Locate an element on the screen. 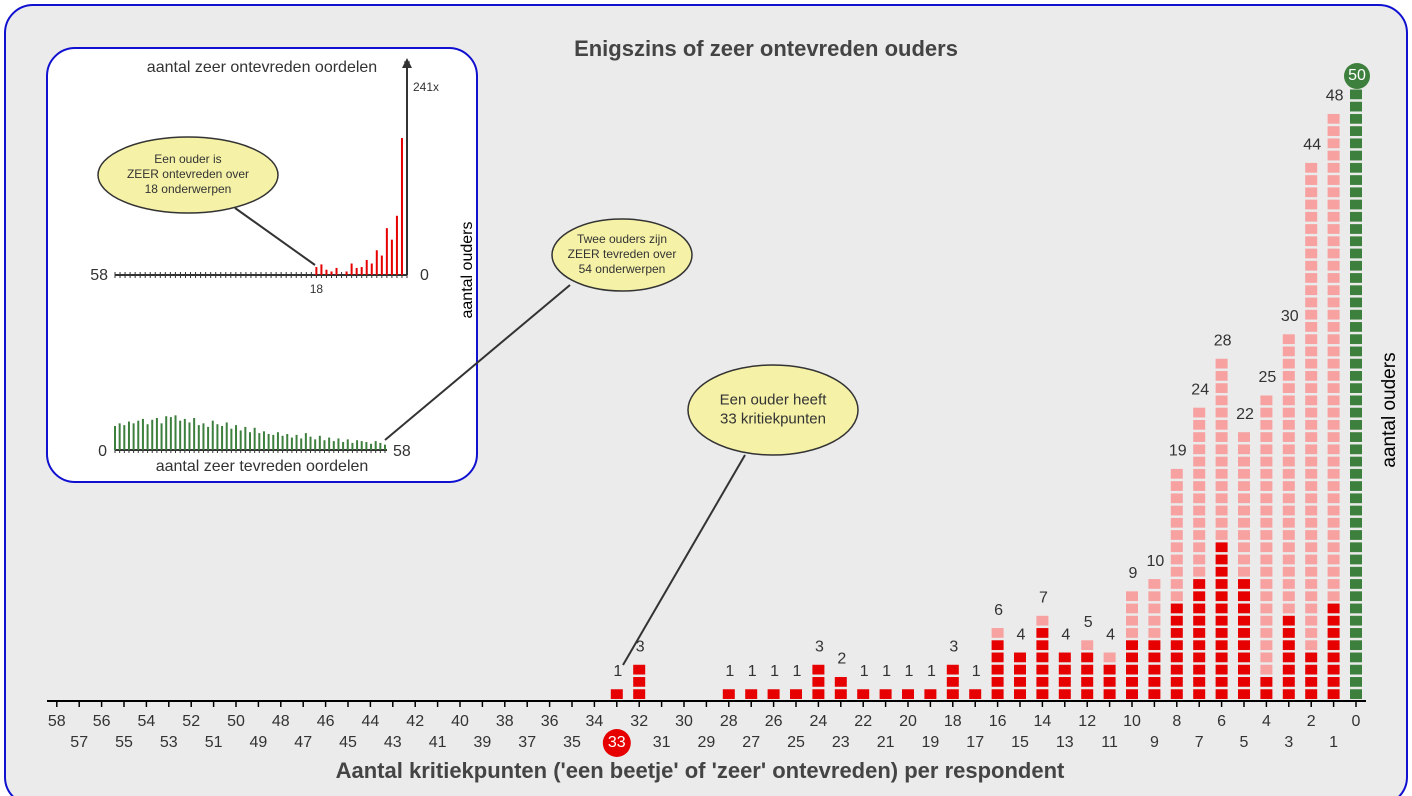  x-tick-label: 45 is located at coordinates (348, 742).